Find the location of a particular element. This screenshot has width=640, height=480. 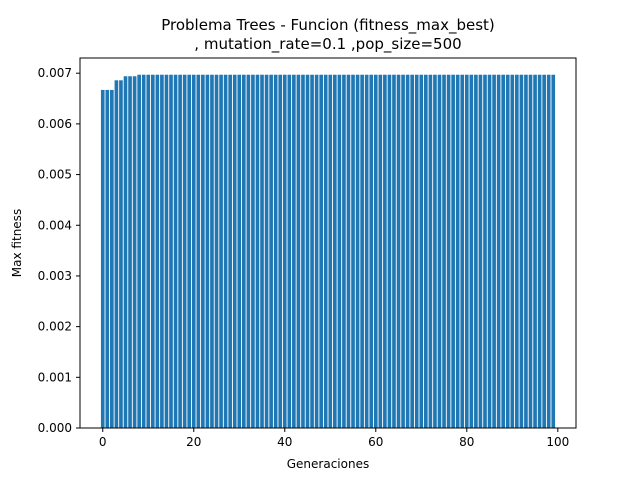

x-tick-label: 80 is located at coordinates (466, 442).